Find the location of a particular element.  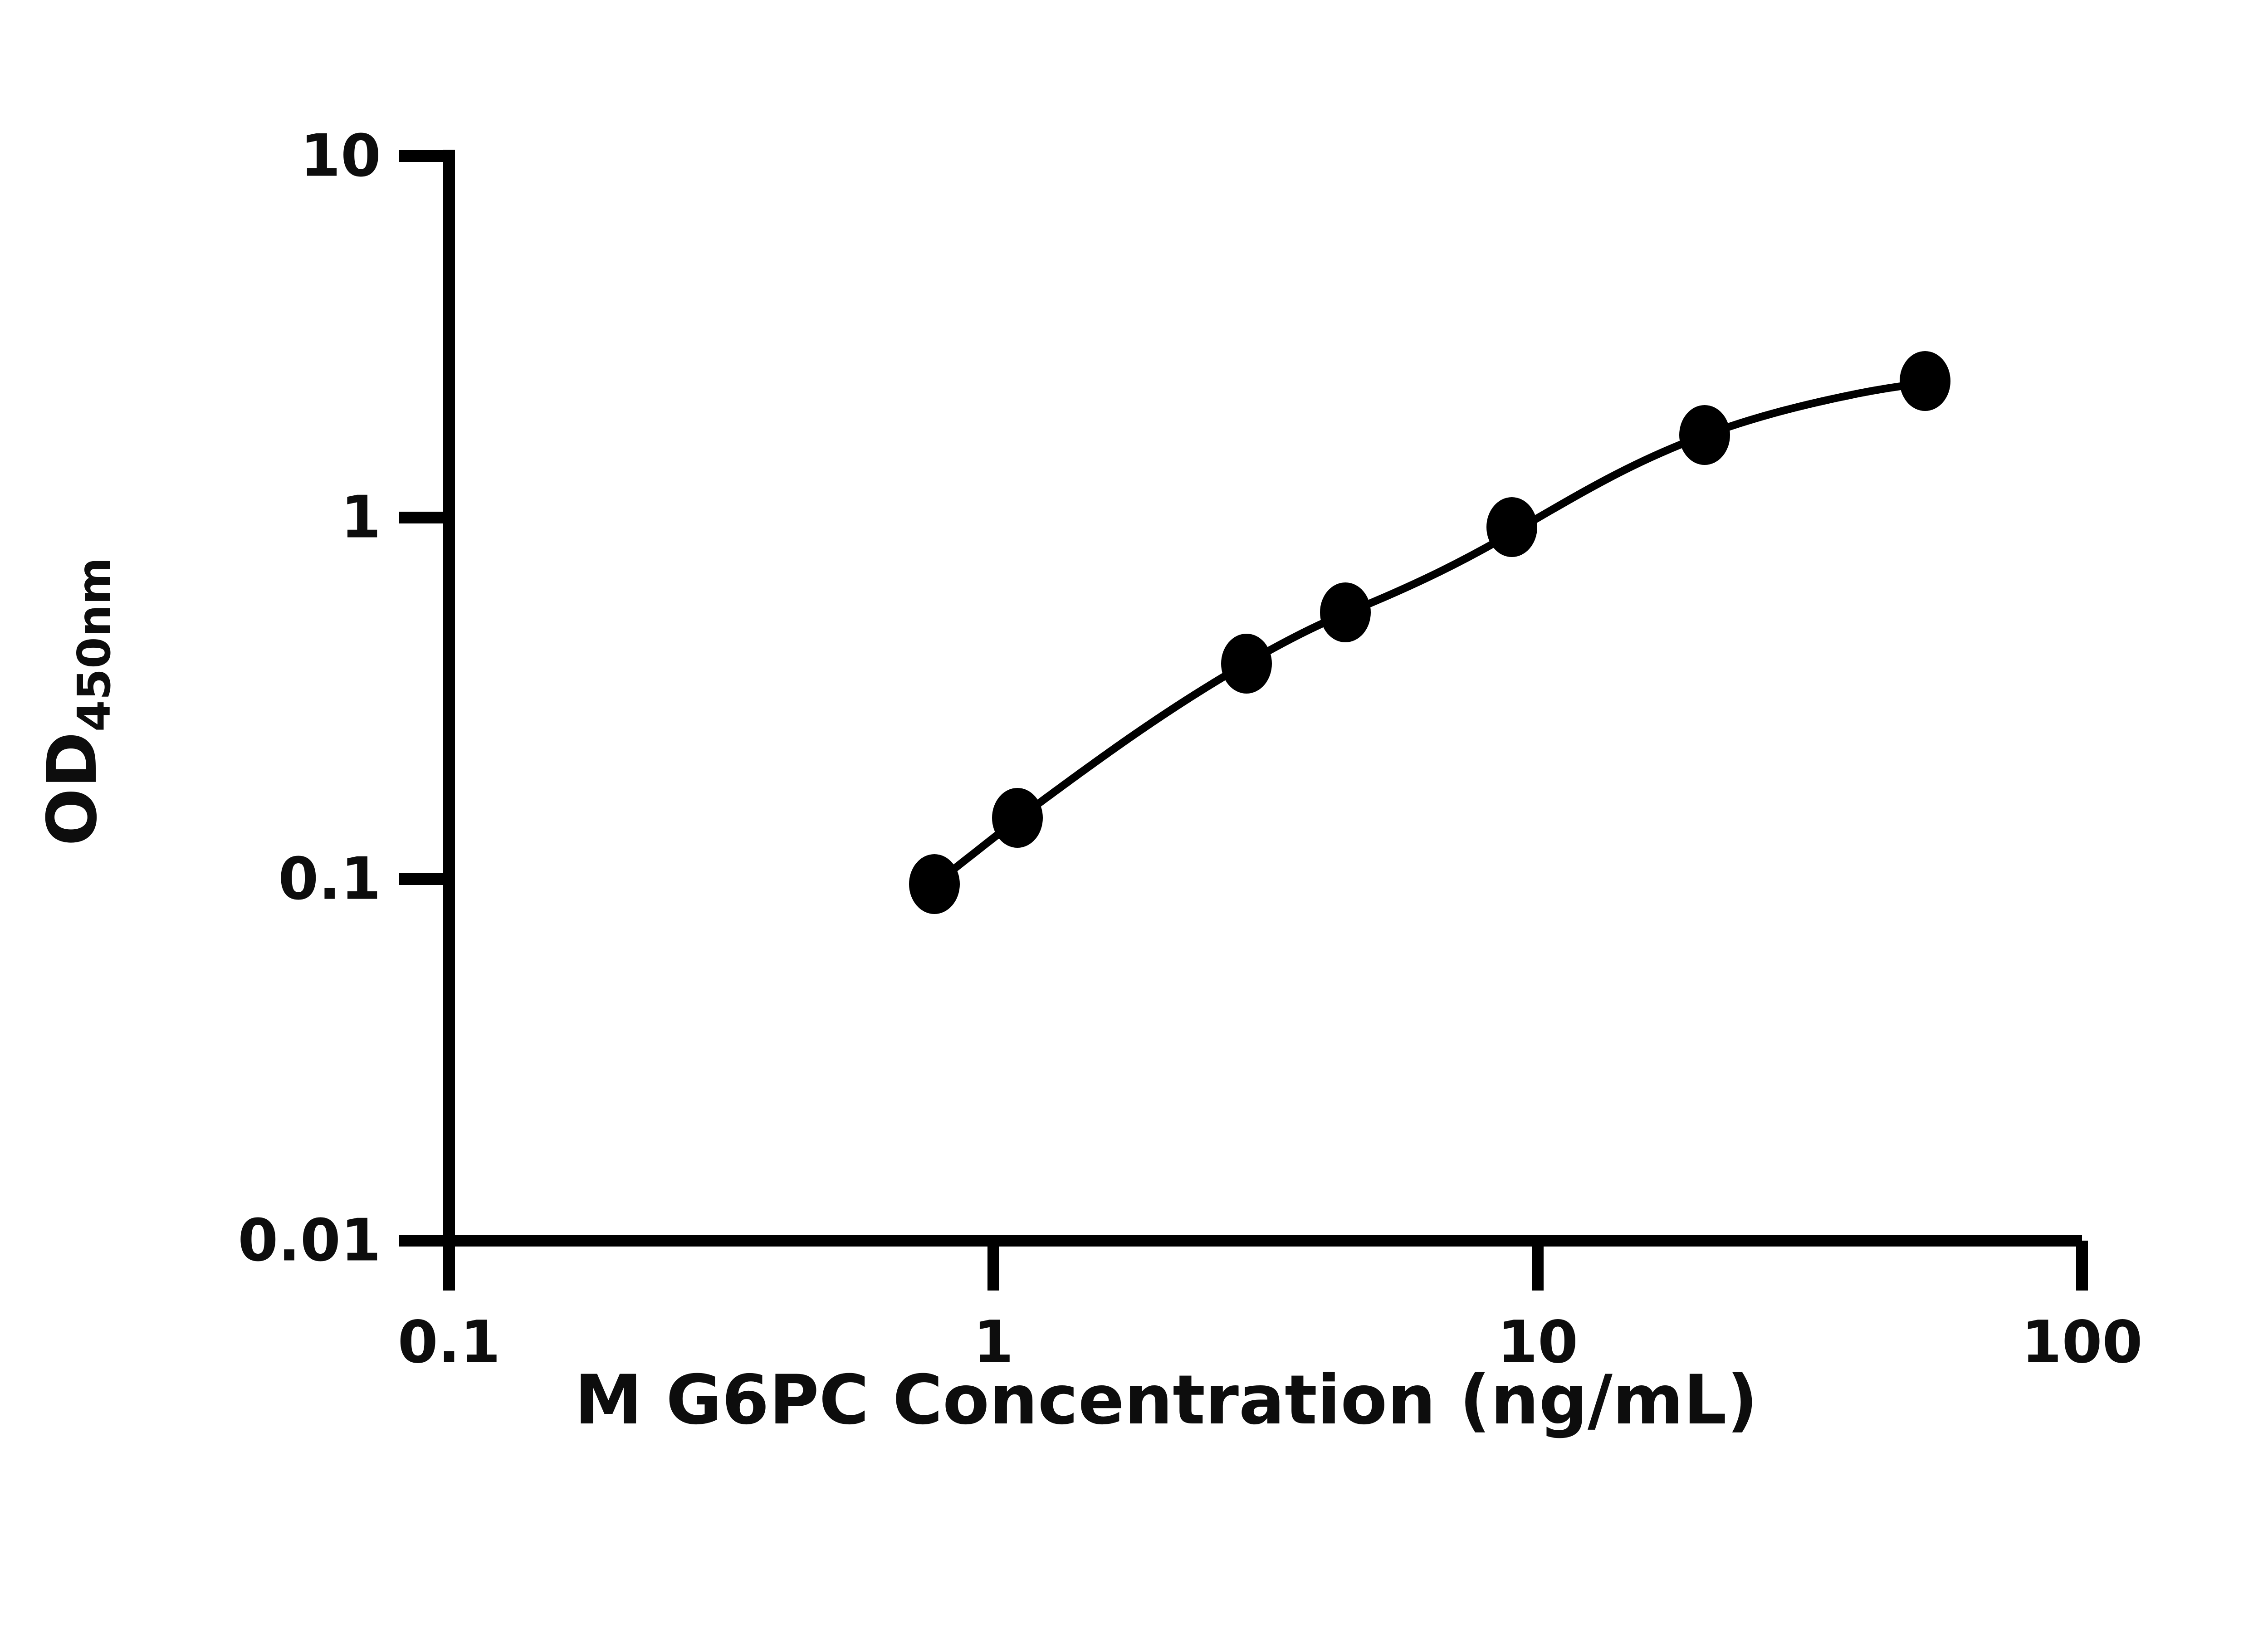

y-axis-title: OD450nm is located at coordinates (77, 701).